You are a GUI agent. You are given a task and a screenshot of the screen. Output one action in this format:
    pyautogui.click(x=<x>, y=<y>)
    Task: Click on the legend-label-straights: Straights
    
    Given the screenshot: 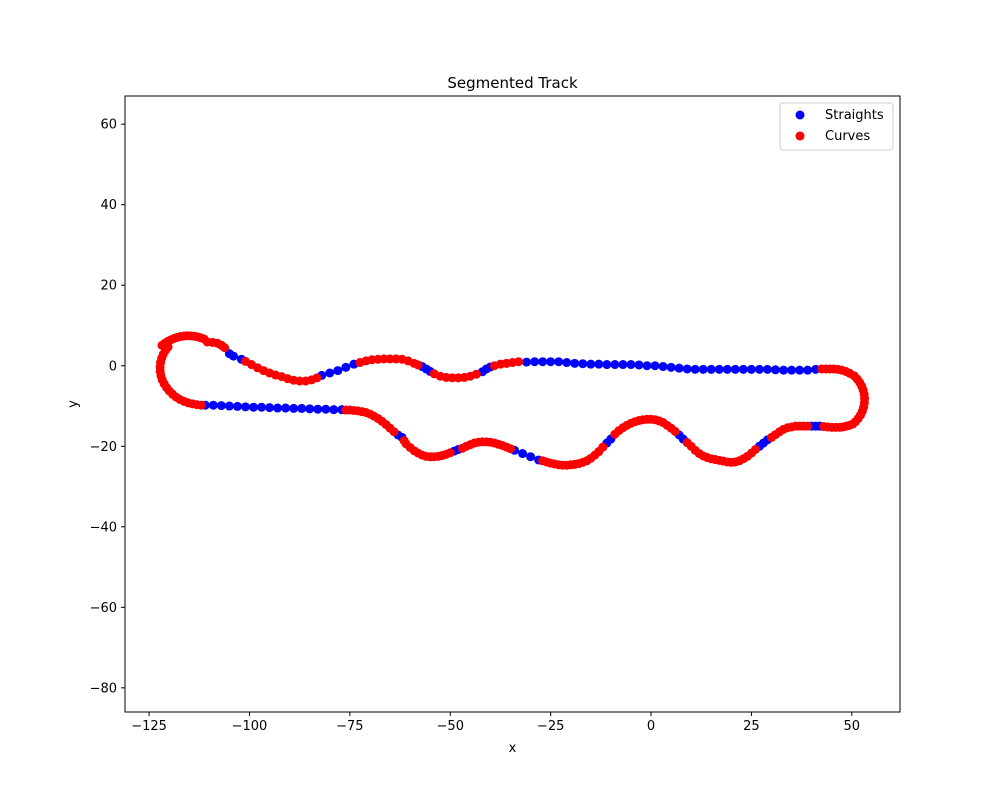 What is the action you would take?
    pyautogui.click(x=854, y=115)
    